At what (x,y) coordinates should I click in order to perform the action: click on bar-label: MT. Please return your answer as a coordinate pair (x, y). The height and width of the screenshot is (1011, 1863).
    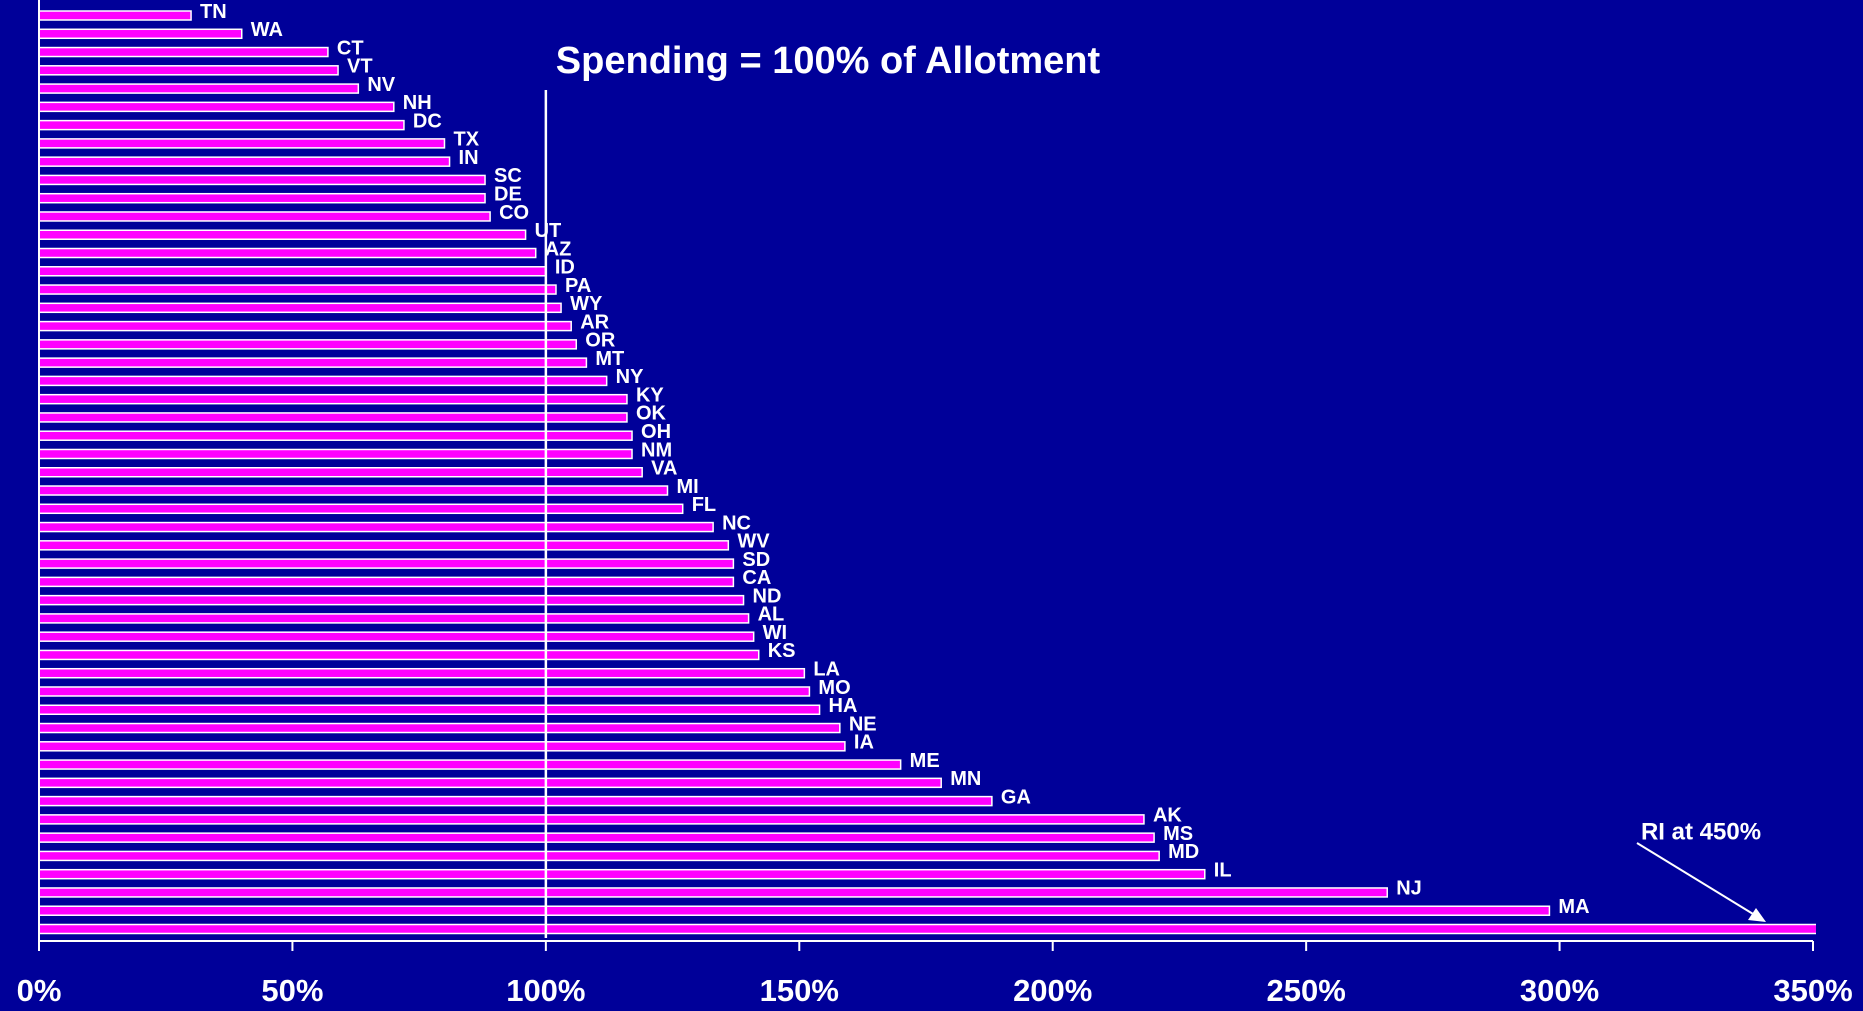
    Looking at the image, I should click on (609, 359).